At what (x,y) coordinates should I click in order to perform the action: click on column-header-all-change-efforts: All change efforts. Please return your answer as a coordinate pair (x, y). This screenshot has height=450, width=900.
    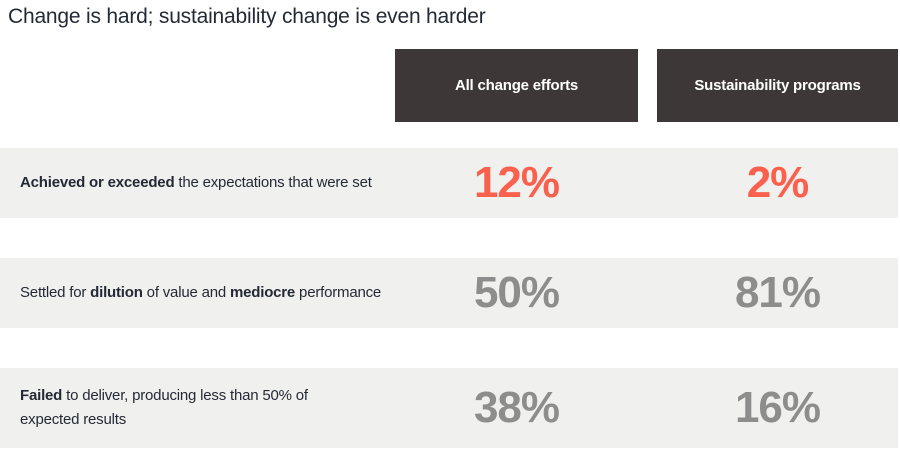
    Looking at the image, I should click on (516, 85).